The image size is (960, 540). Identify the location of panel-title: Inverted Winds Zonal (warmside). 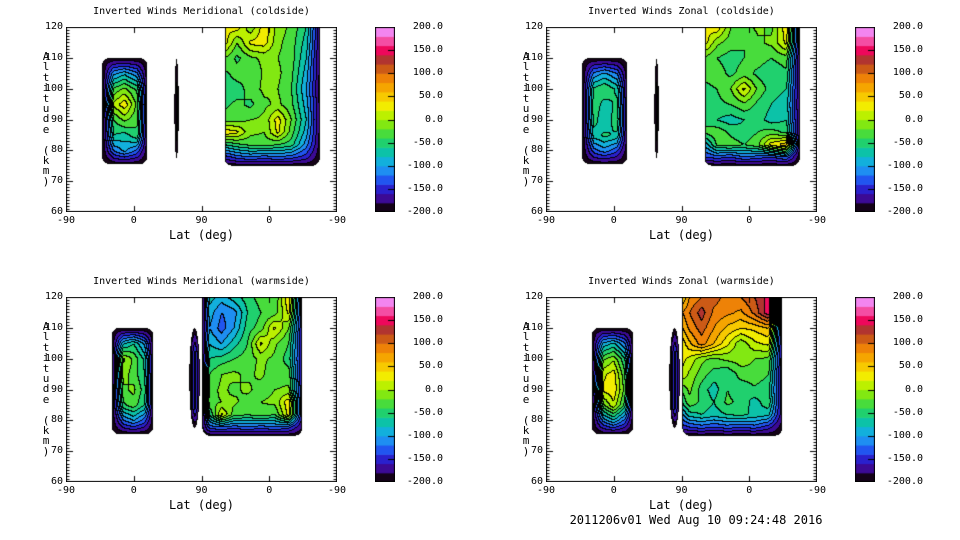
(681, 281).